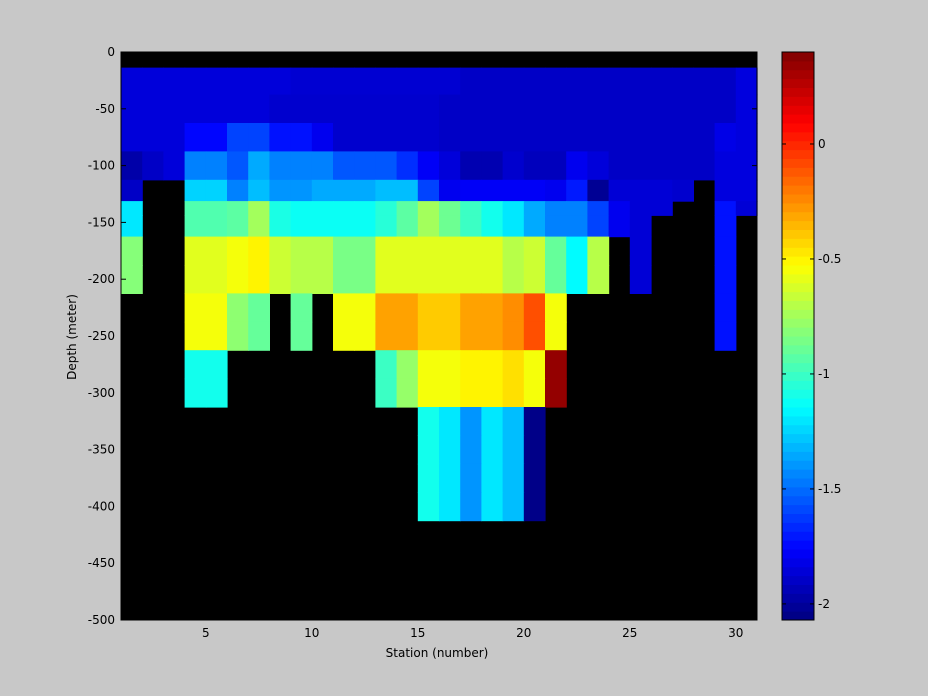  I want to click on colorbar-tick-label: 0, so click(822, 144).